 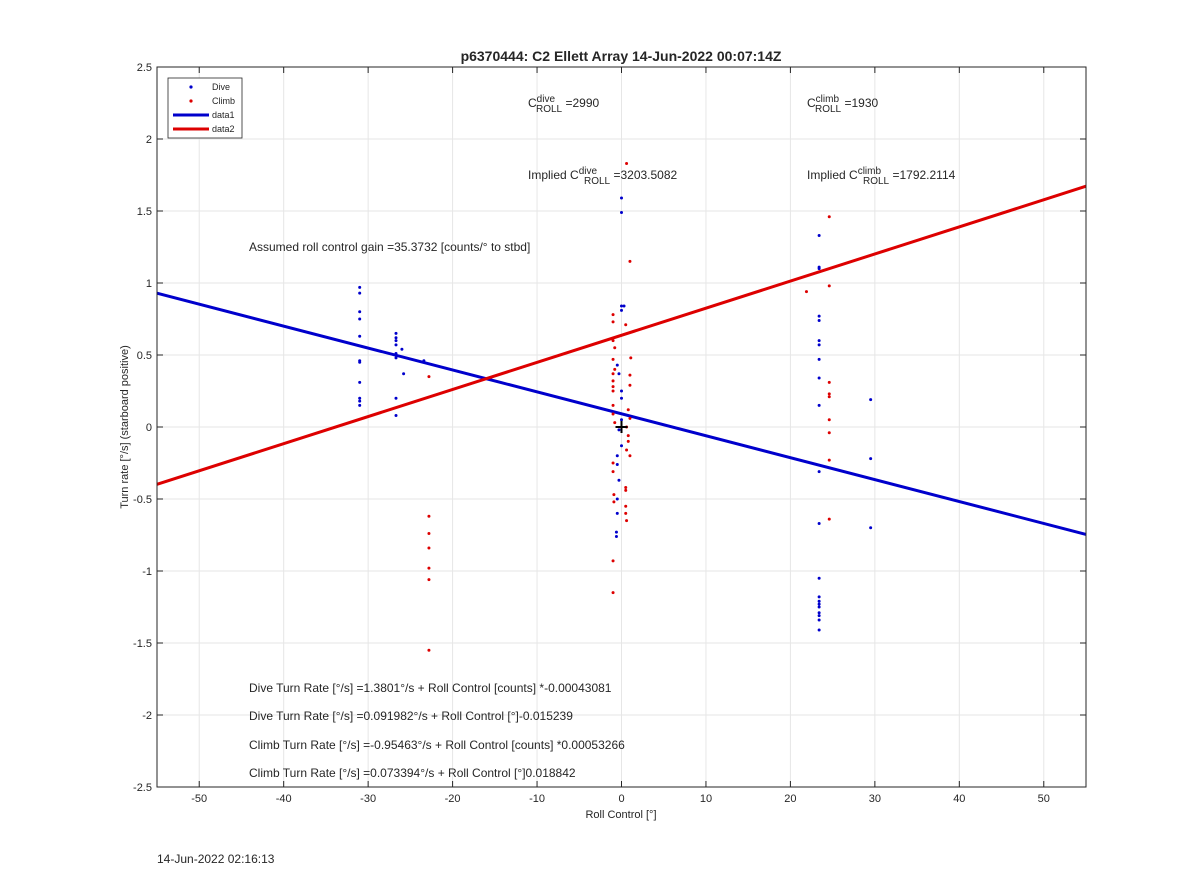 What do you see at coordinates (142, 500) in the screenshot?
I see `y-tick-label: -0.5` at bounding box center [142, 500].